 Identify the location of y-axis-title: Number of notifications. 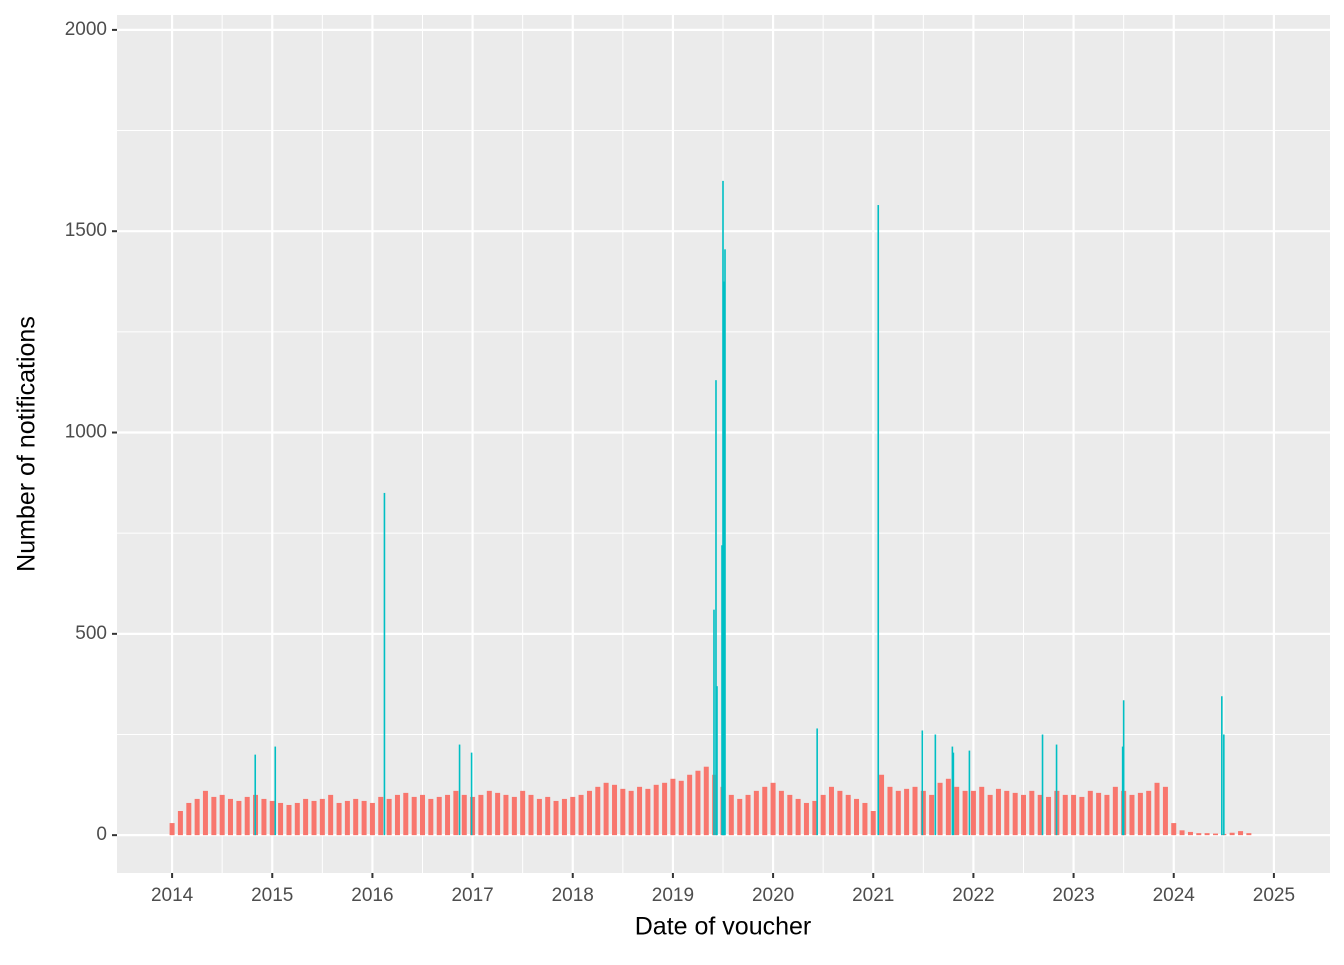
(27, 444).